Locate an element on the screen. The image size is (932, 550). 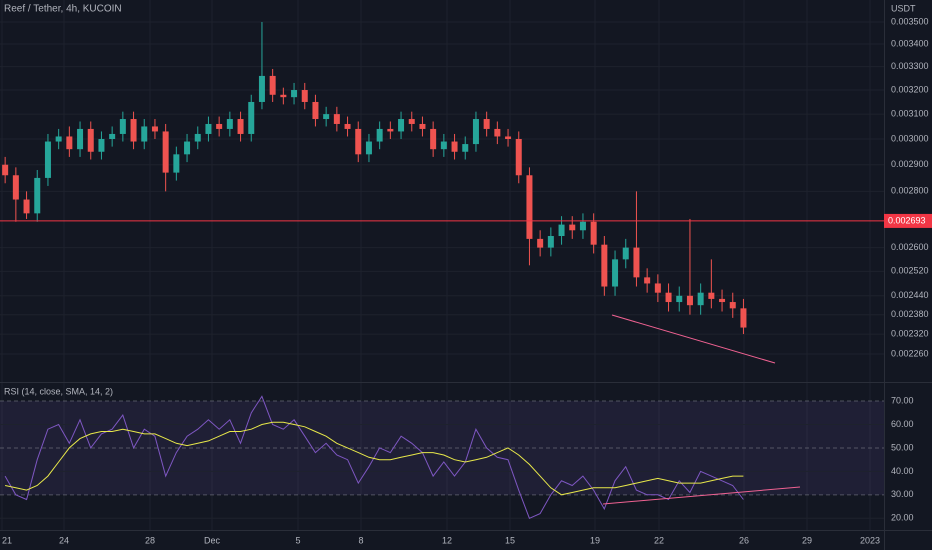
x-tick-label: 24 is located at coordinates (64, 540).